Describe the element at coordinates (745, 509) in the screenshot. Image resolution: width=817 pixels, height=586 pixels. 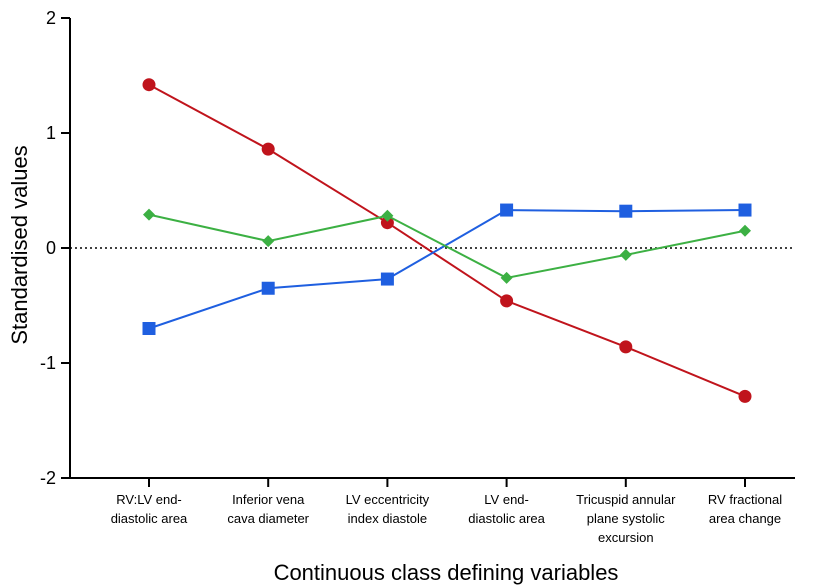
I see `x-tick-label: RV fractional area change` at that location.